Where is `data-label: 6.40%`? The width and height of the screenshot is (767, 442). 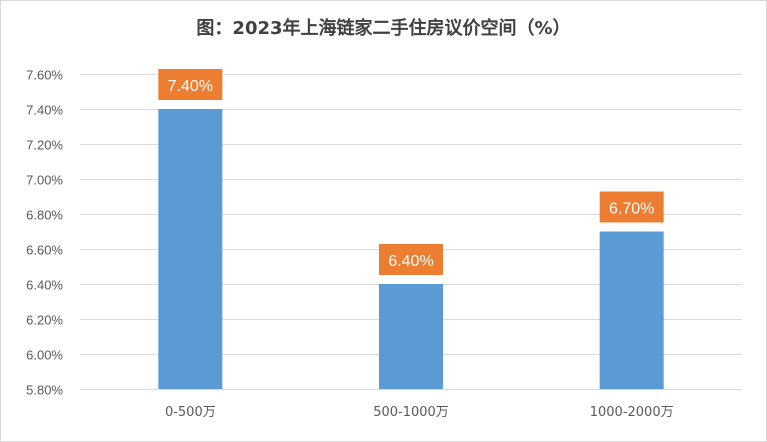 data-label: 6.40% is located at coordinates (410, 261).